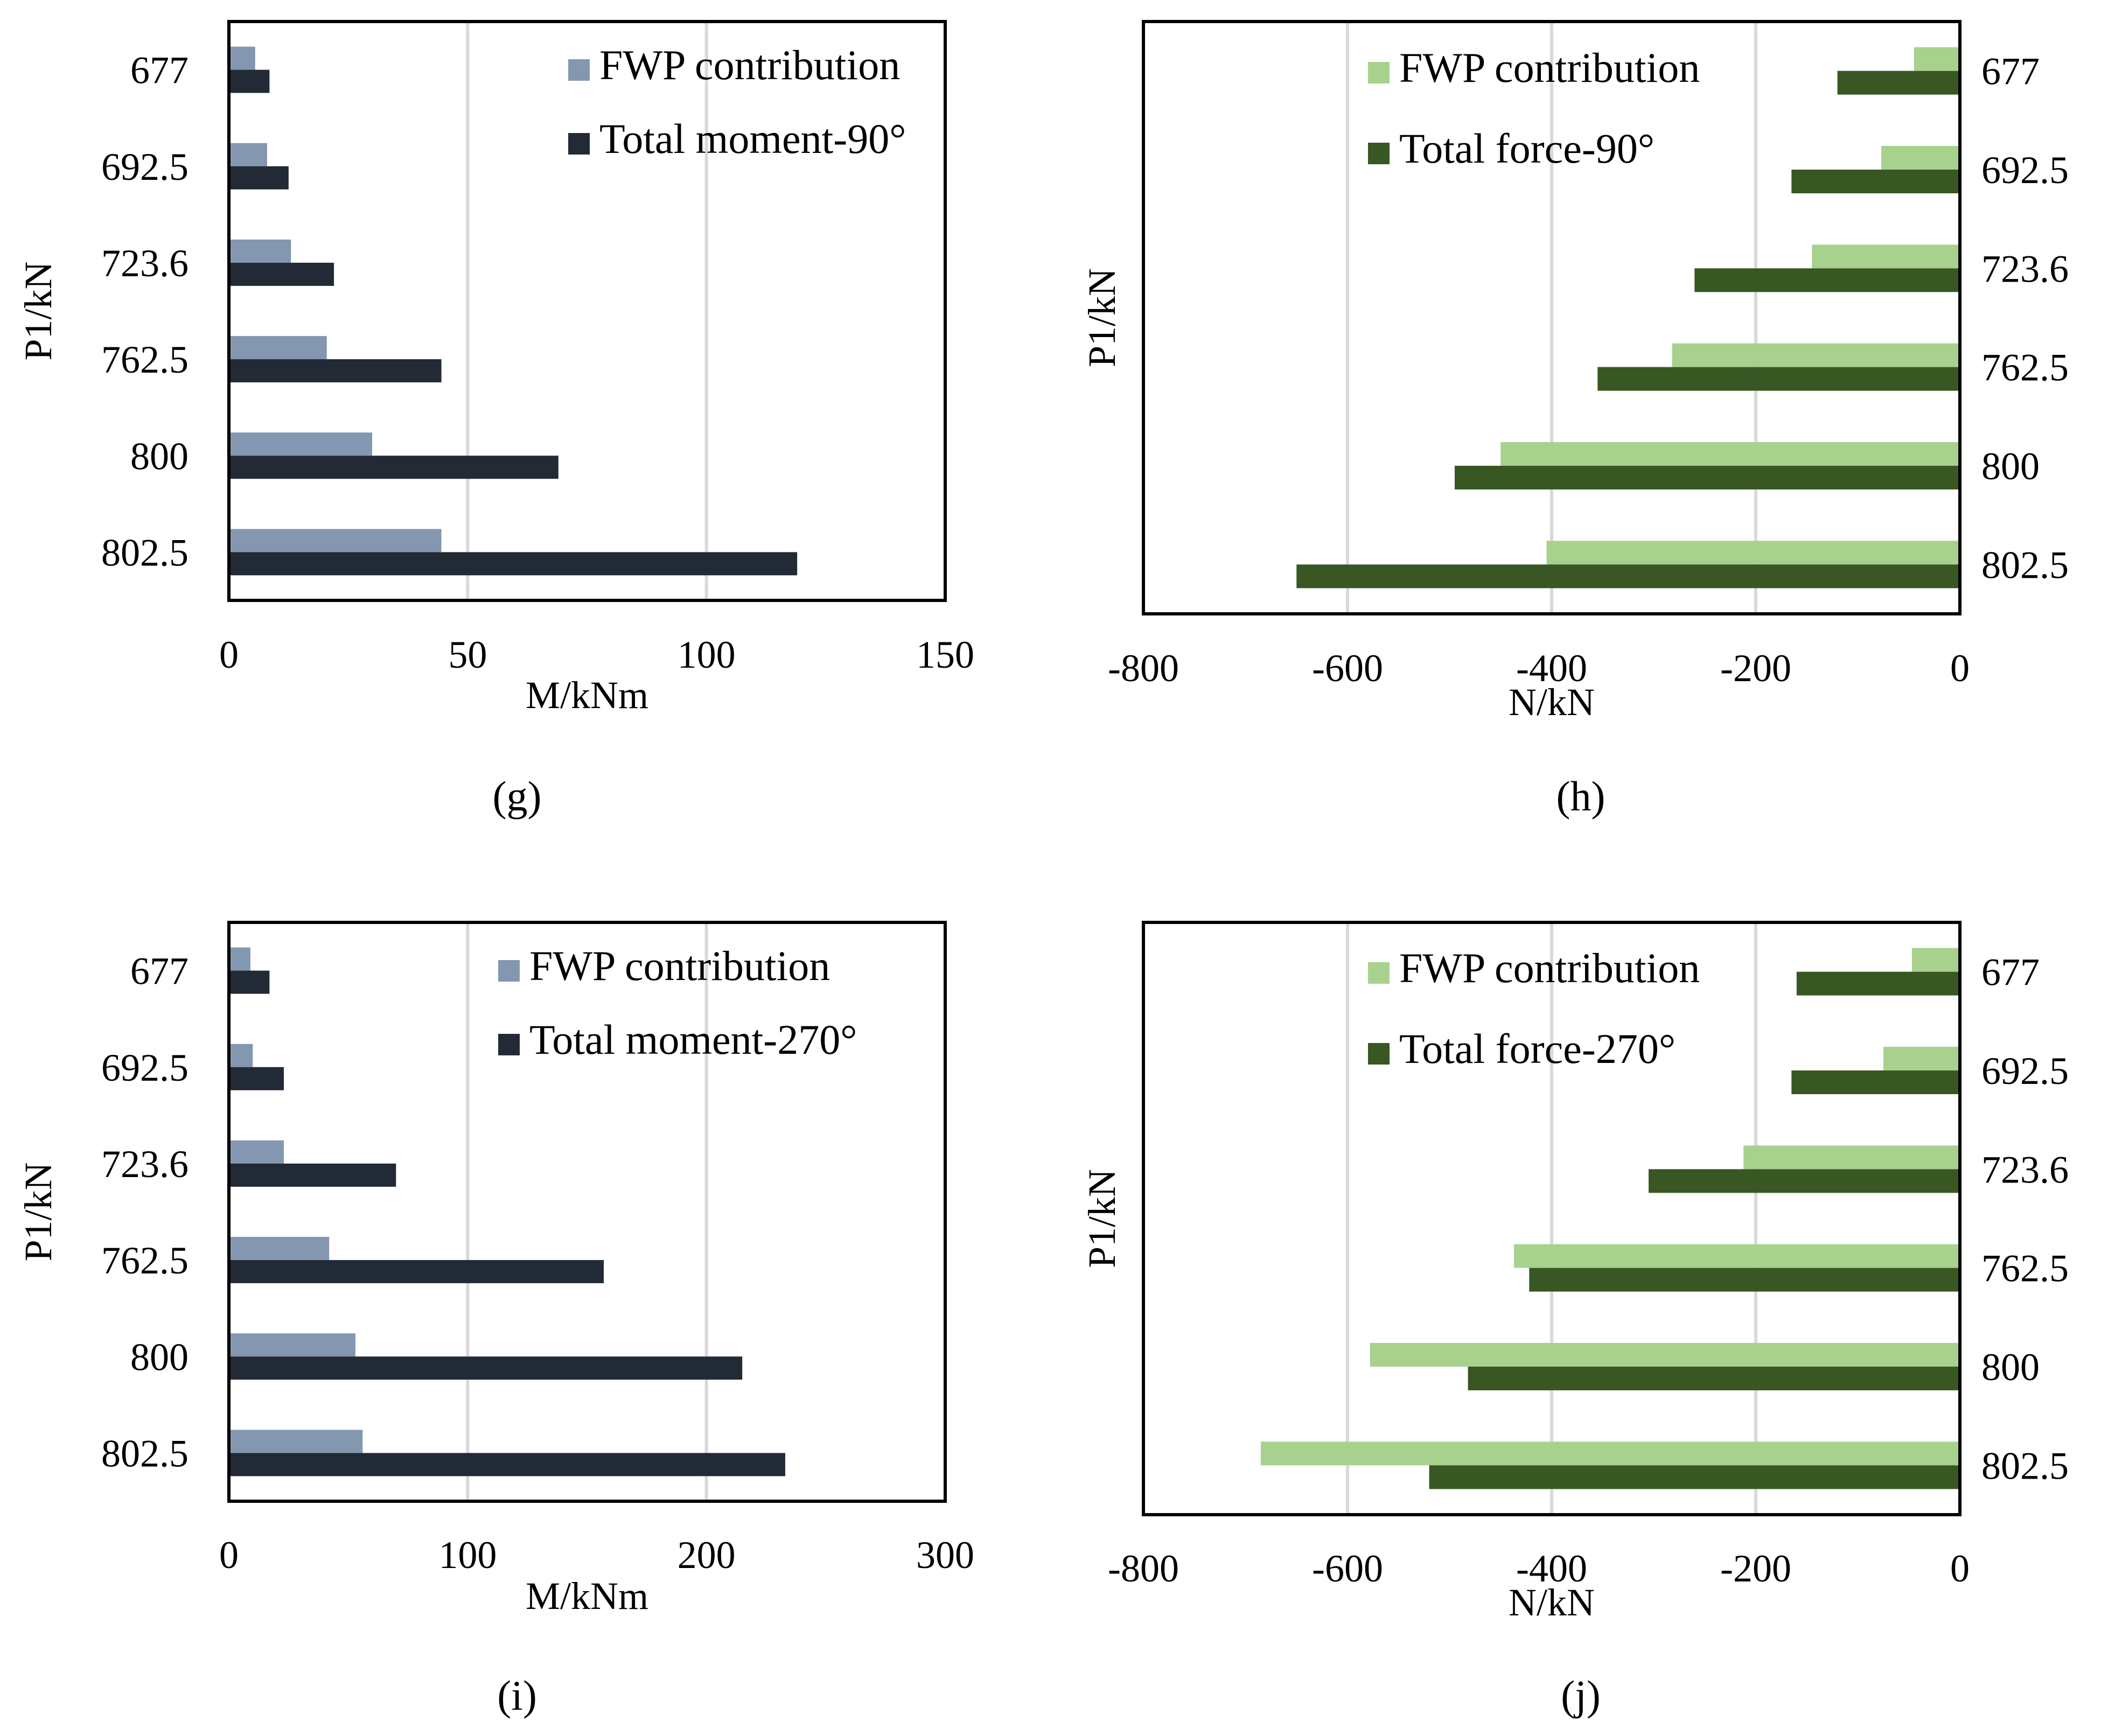 The height and width of the screenshot is (1736, 2101). Describe the element at coordinates (1581, 1695) in the screenshot. I see `panel-caption: (j)` at that location.